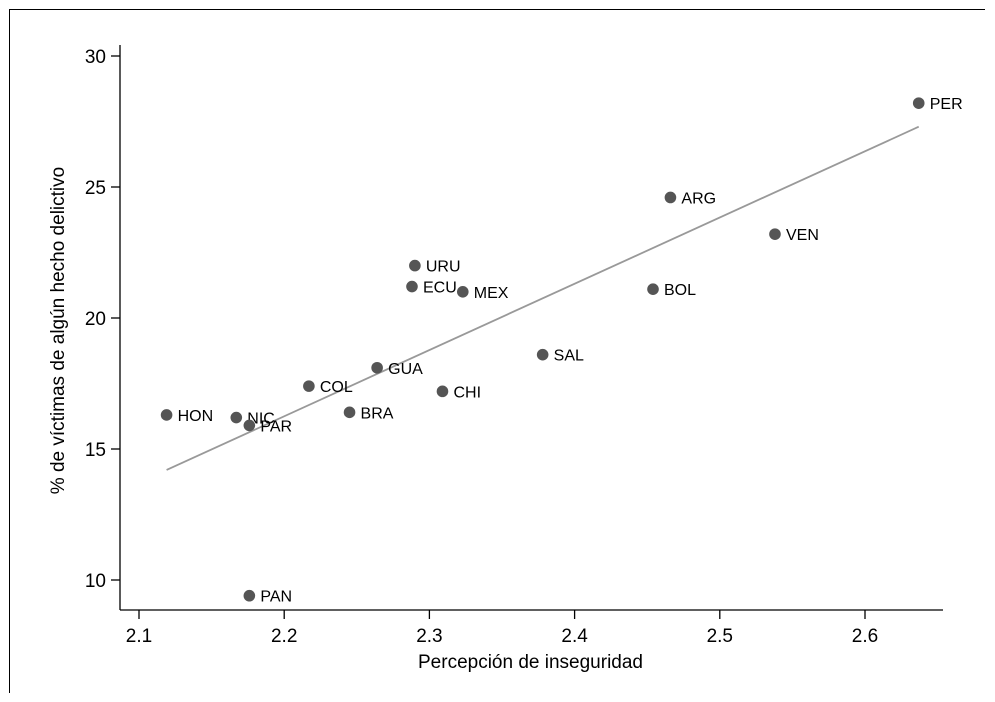 The width and height of the screenshot is (995, 702). What do you see at coordinates (95, 581) in the screenshot?
I see `y-tick-label: 10` at bounding box center [95, 581].